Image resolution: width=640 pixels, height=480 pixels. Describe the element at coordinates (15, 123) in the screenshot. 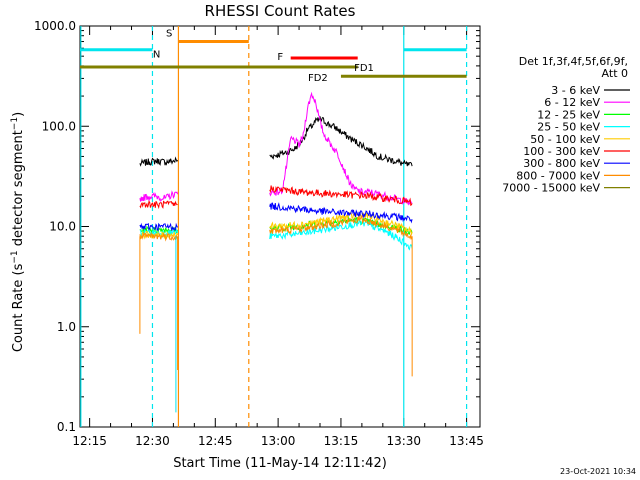

I see `y-axis-label-sup2: −1` at that location.